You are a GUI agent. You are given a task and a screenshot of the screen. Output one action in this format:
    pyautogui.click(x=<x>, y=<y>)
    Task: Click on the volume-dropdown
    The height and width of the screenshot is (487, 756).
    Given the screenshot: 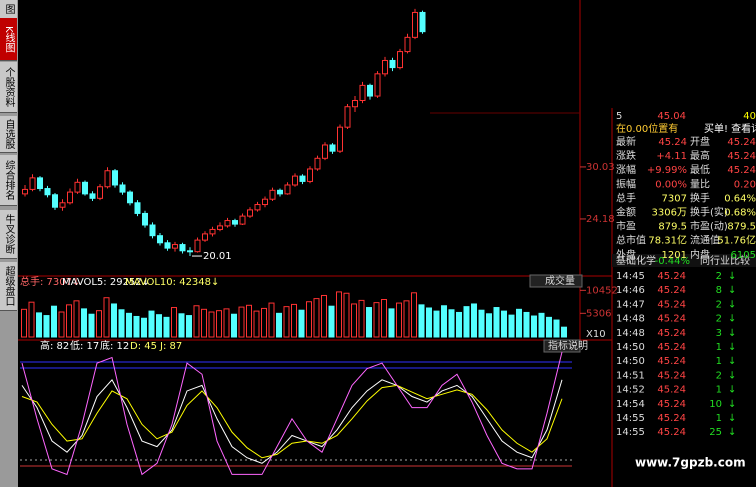 What is the action you would take?
    pyautogui.click(x=556, y=281)
    